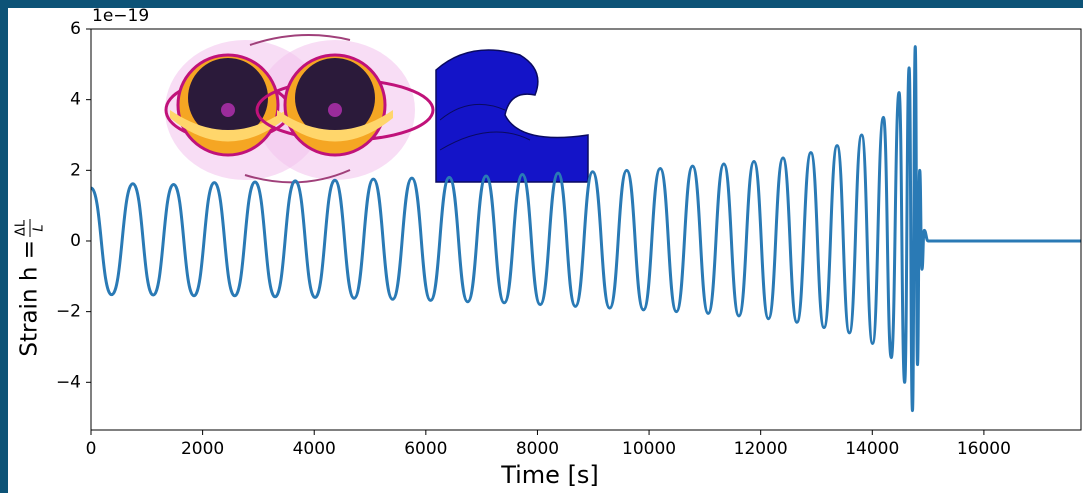 This screenshot has width=1083, height=493. I want to click on x-tick-label: 8000, so click(537, 449).